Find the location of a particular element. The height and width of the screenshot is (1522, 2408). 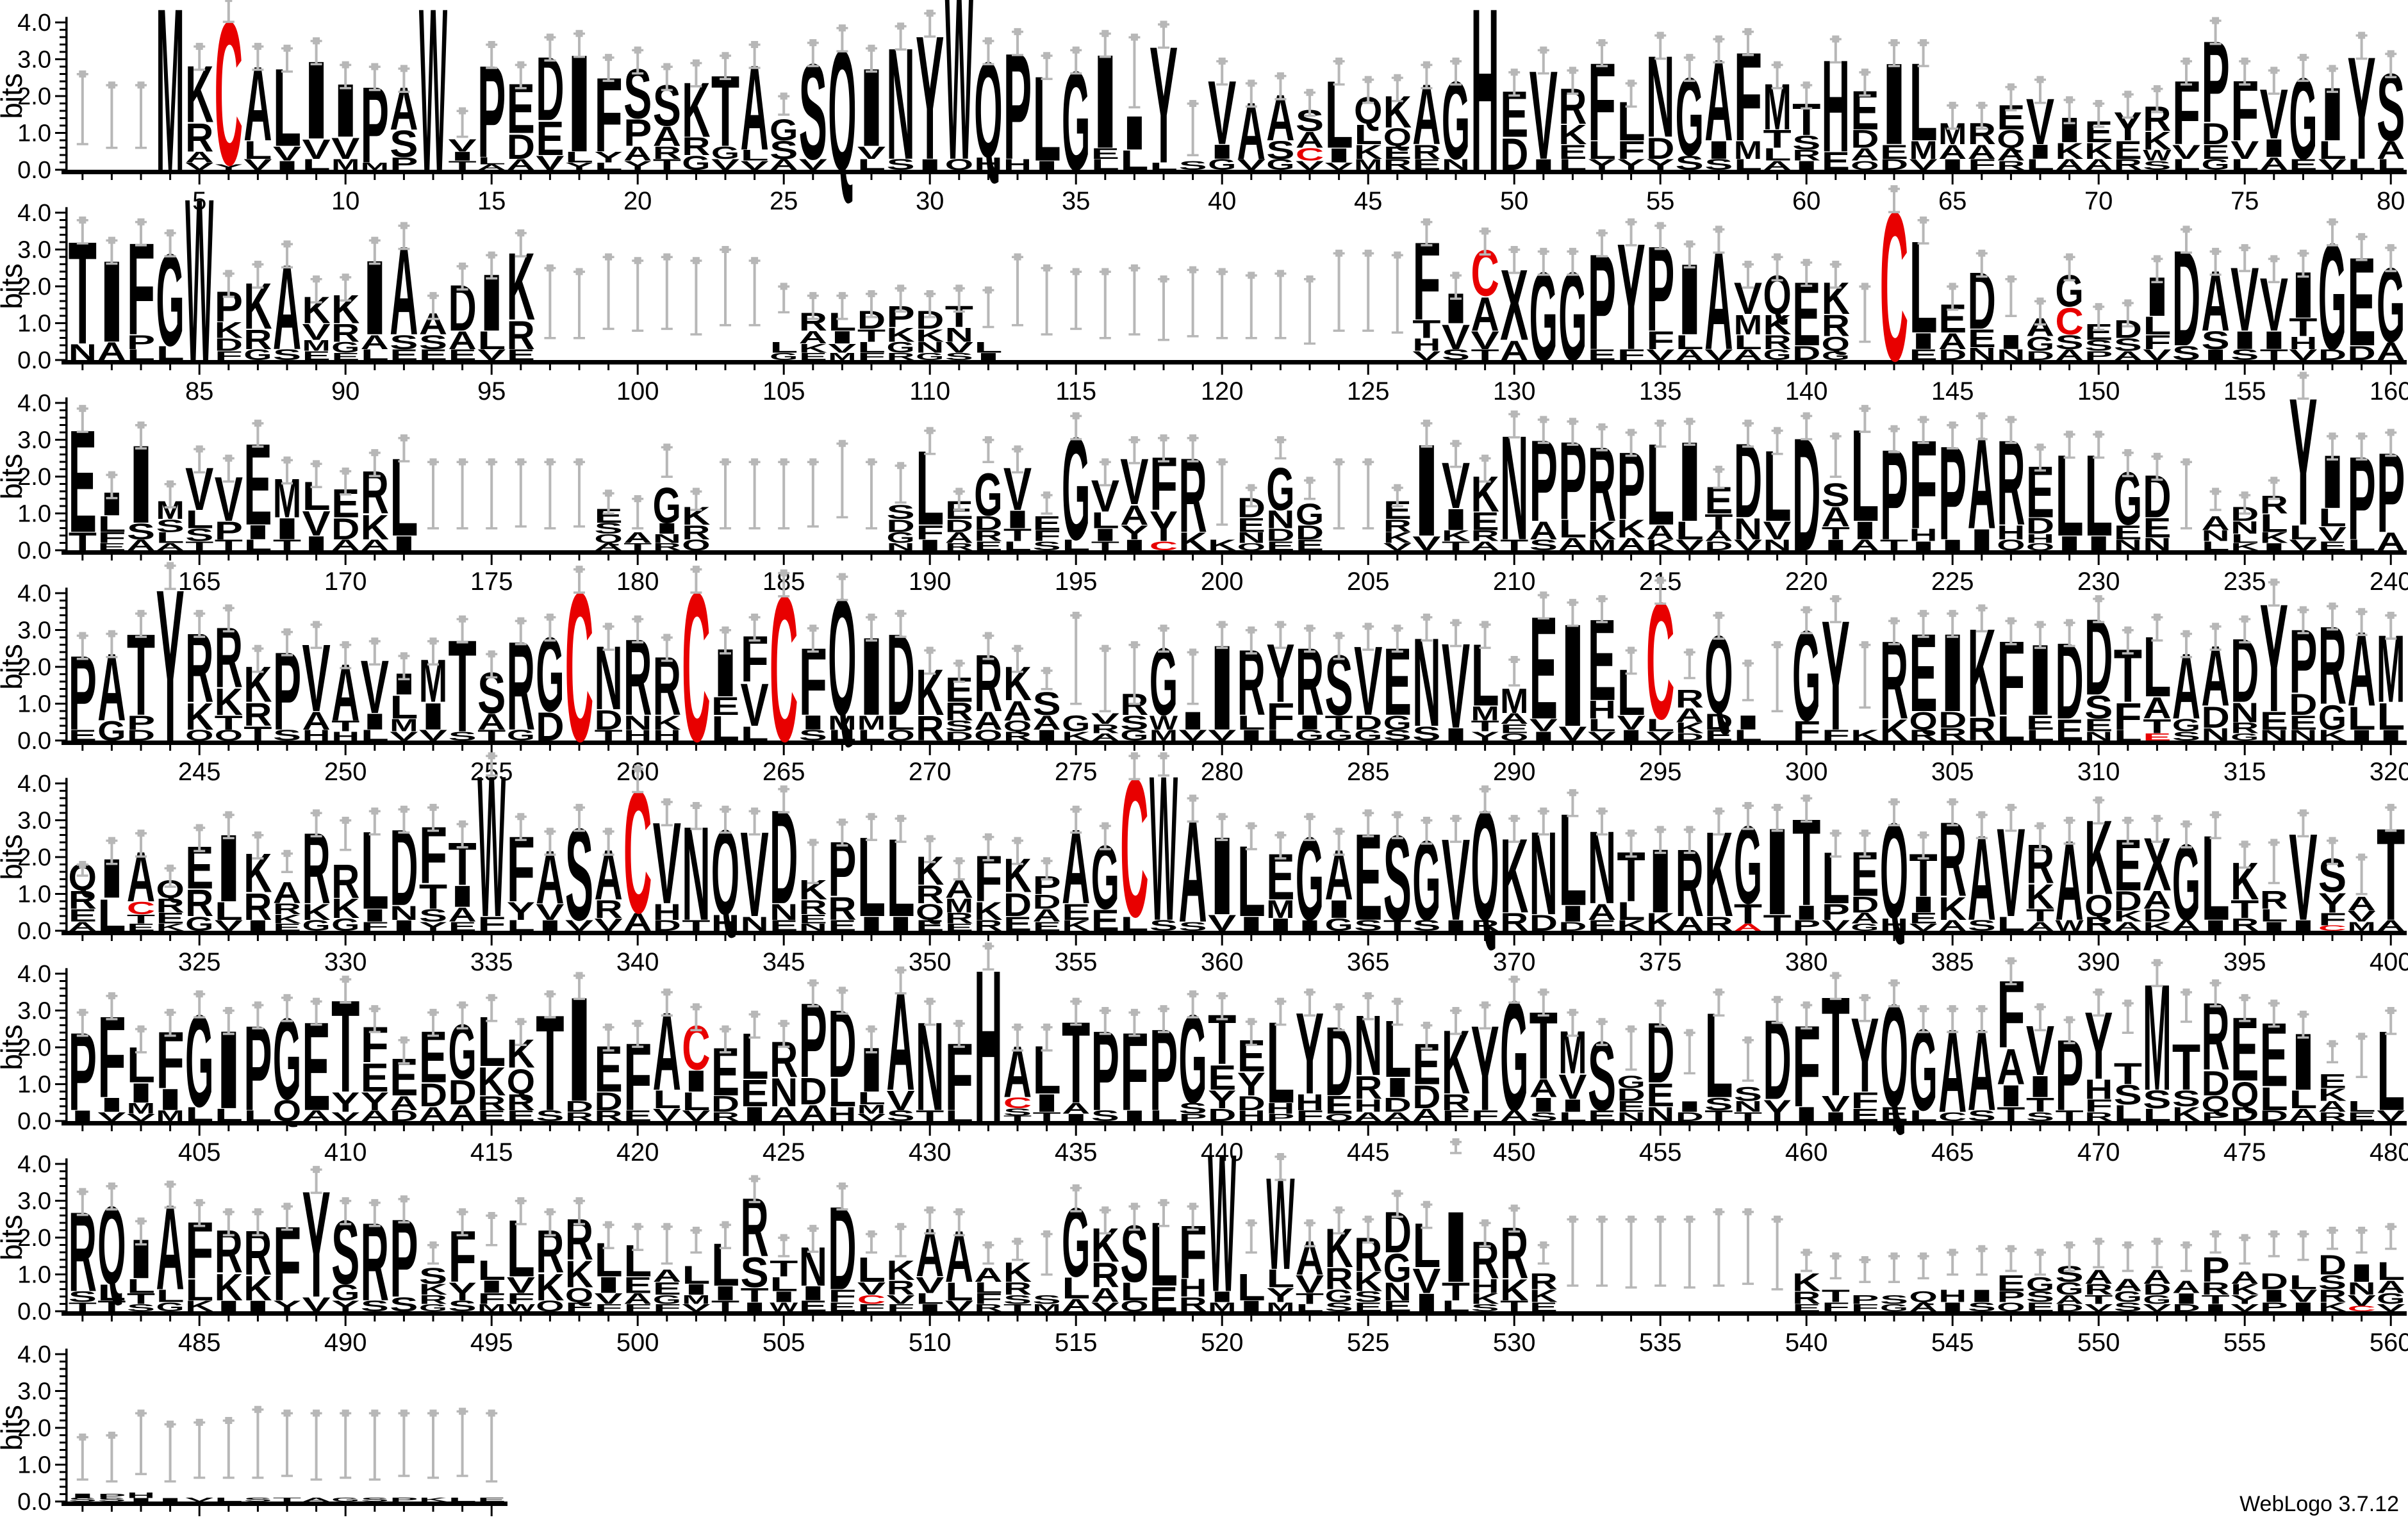

logo-letter-E-194: E is located at coordinates (1046, 523).